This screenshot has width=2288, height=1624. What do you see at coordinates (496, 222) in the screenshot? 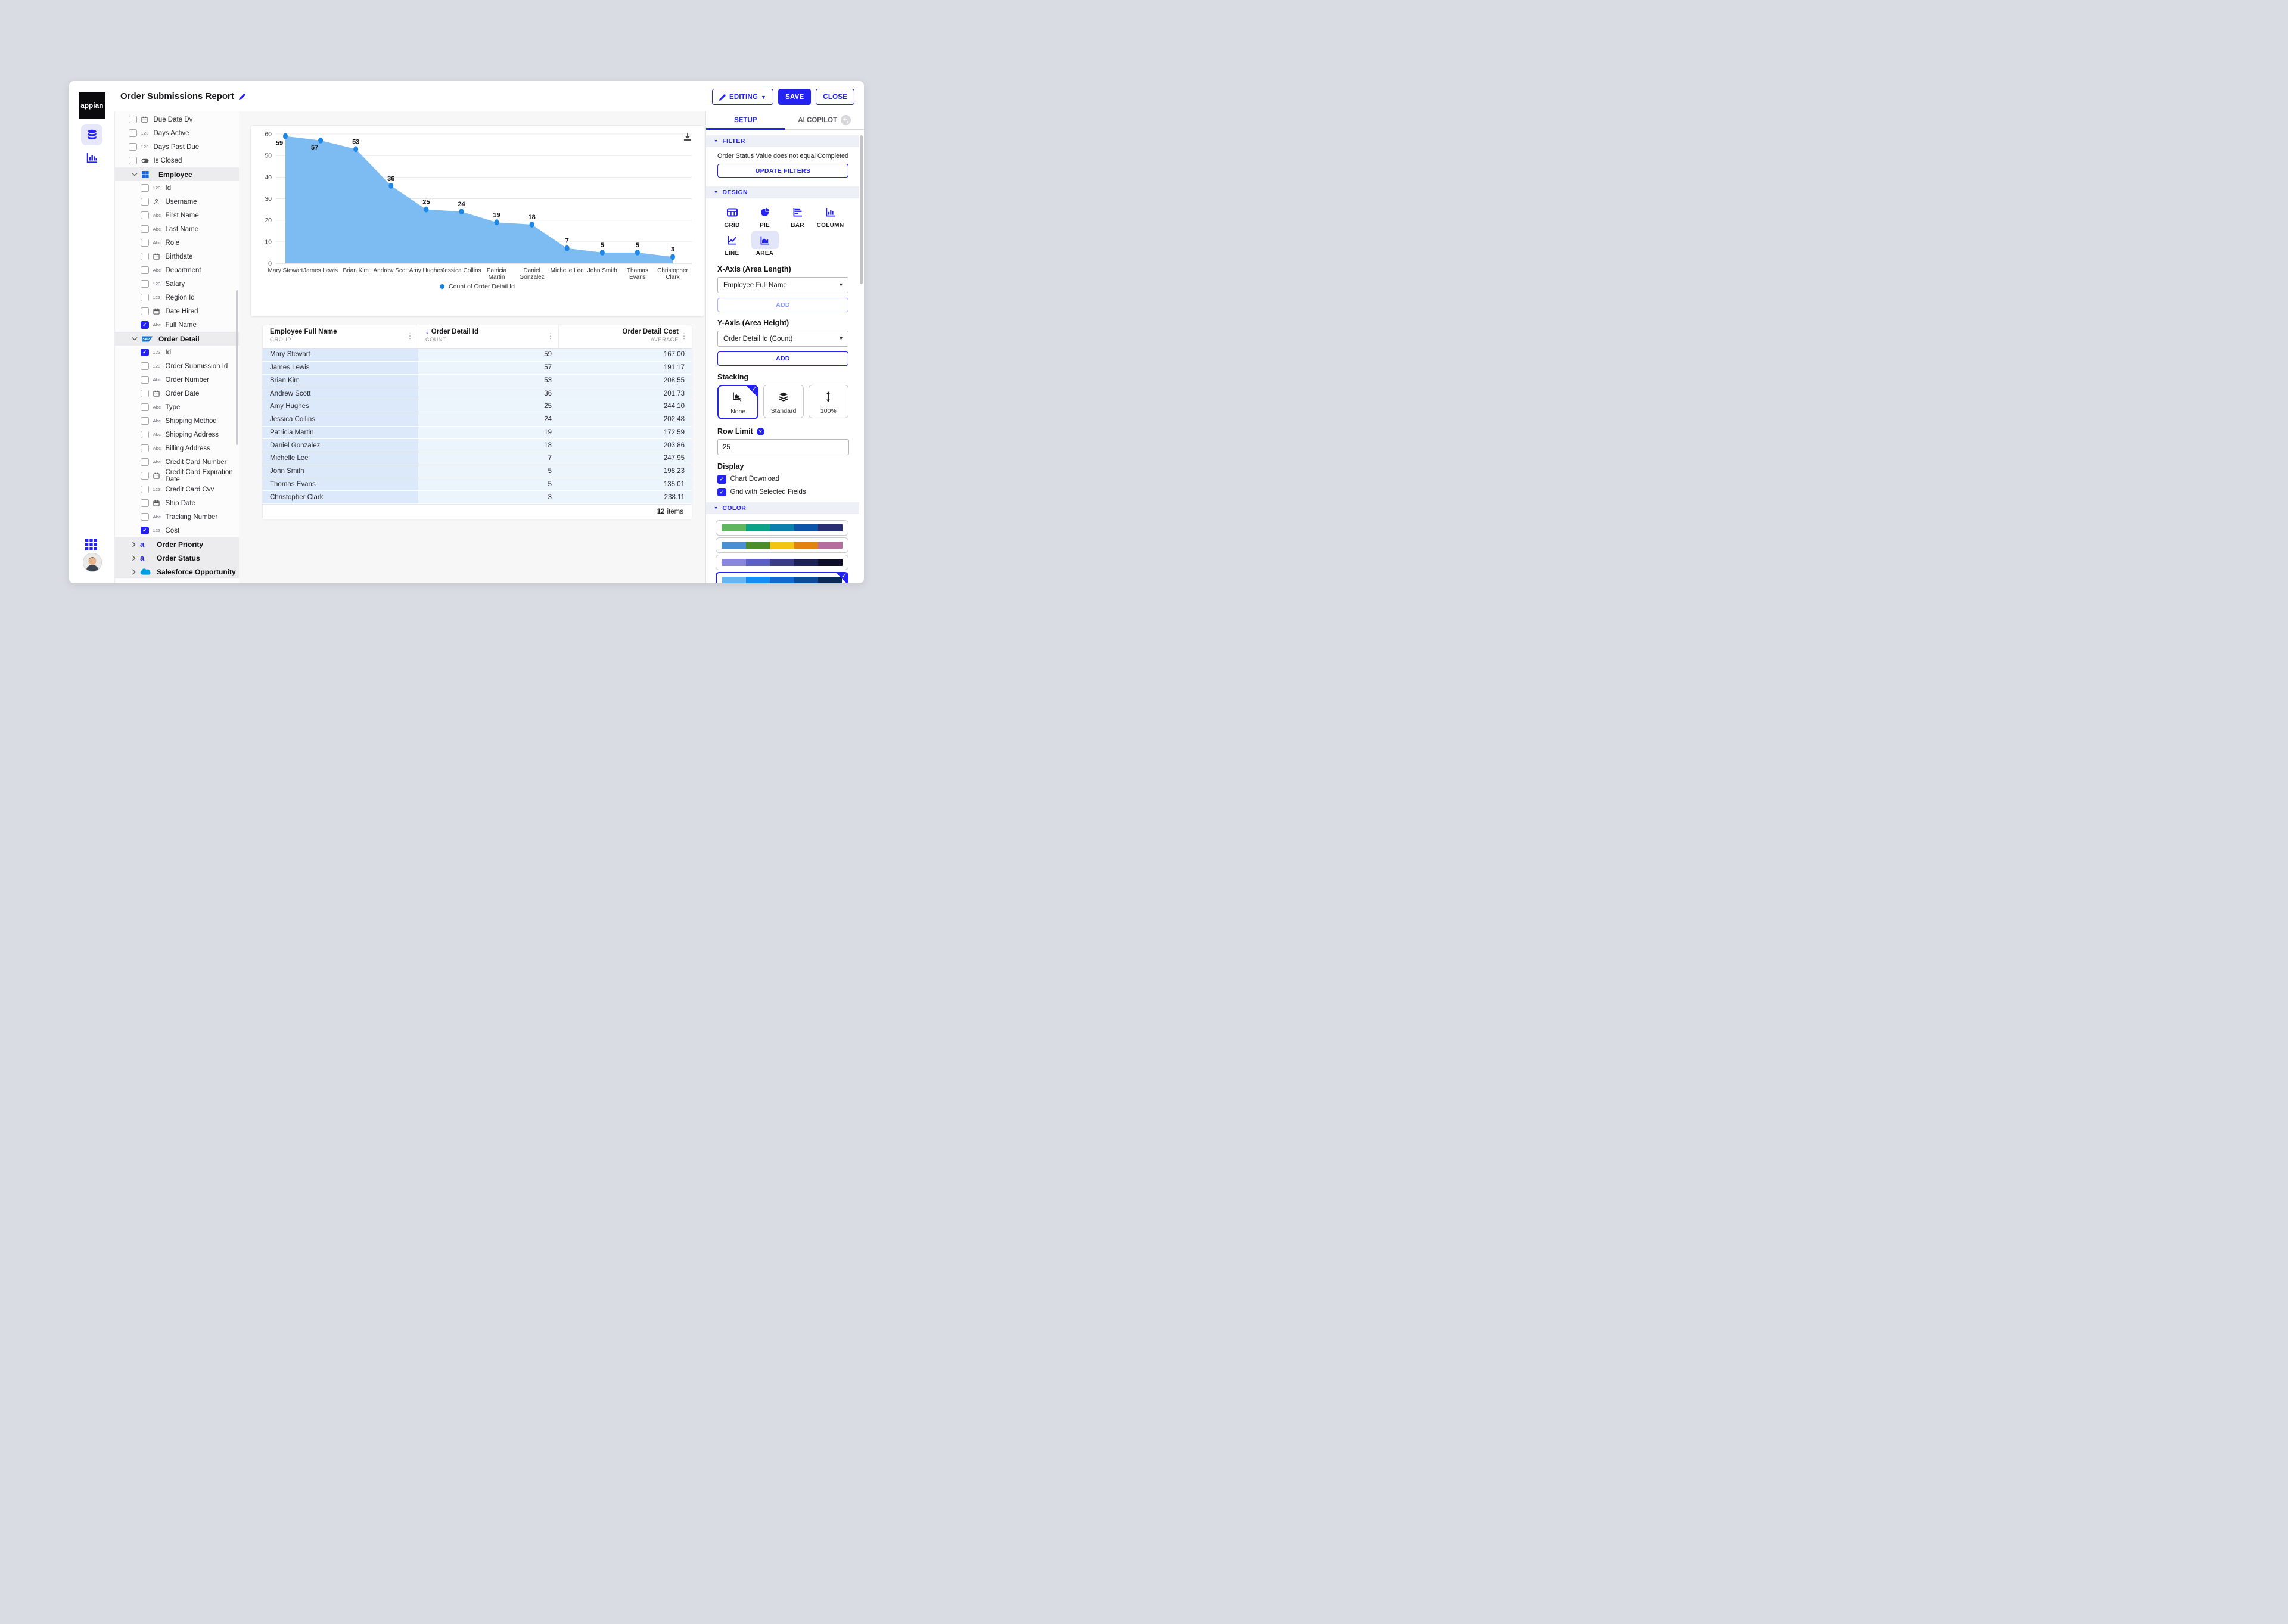
I see `chart-point-patricia-martin` at bounding box center [496, 222].